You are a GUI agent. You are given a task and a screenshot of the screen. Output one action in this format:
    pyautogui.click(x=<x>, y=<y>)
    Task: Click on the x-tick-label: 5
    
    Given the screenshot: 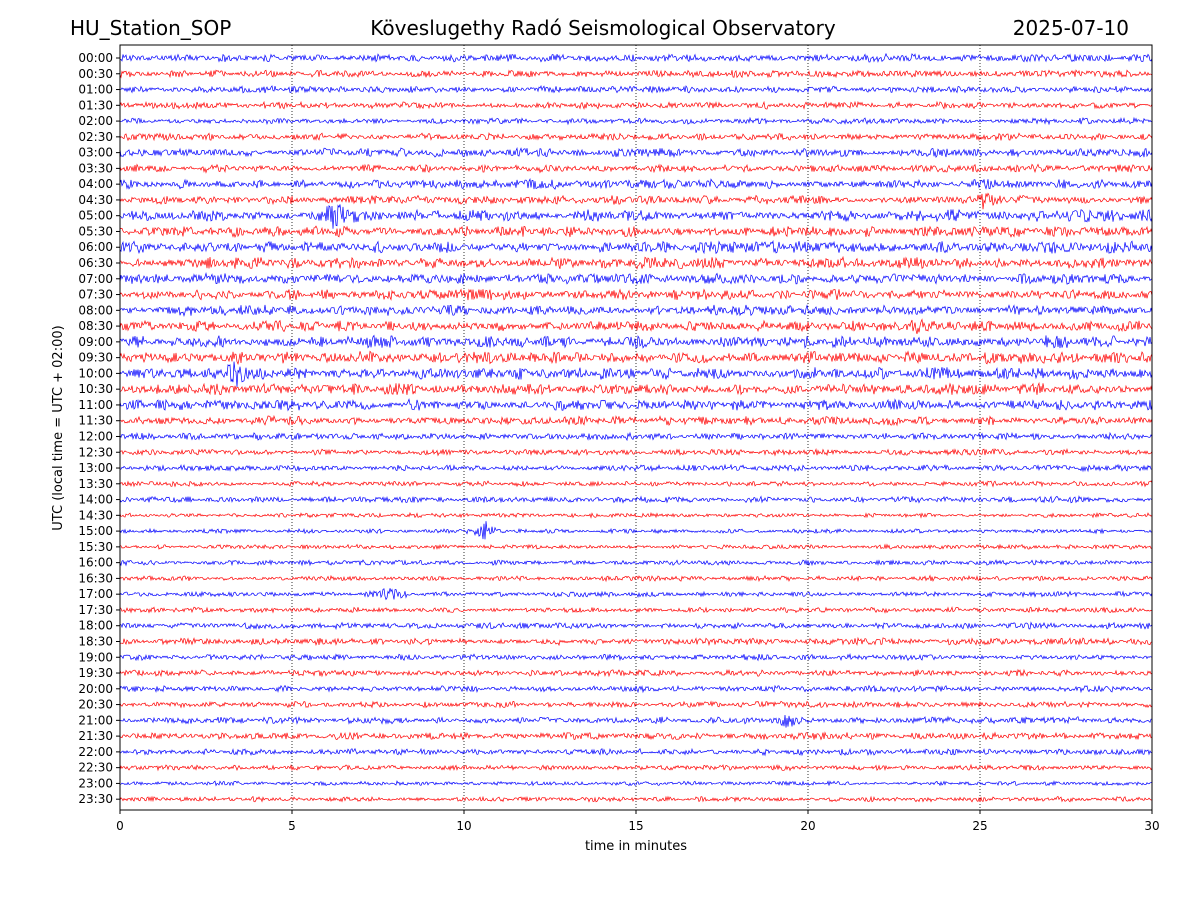 What is the action you would take?
    pyautogui.click(x=292, y=826)
    